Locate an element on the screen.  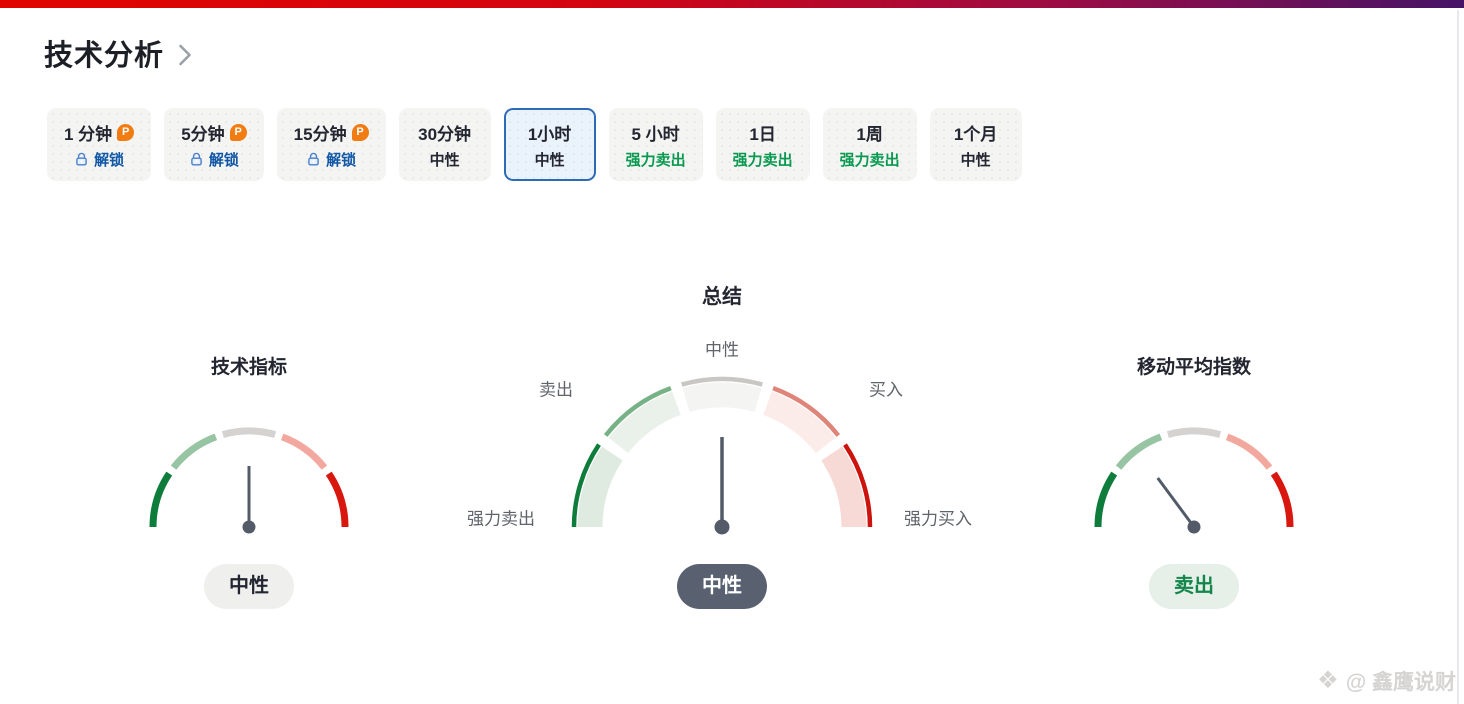
tab-label-row: 1周 is located at coordinates (869, 132).